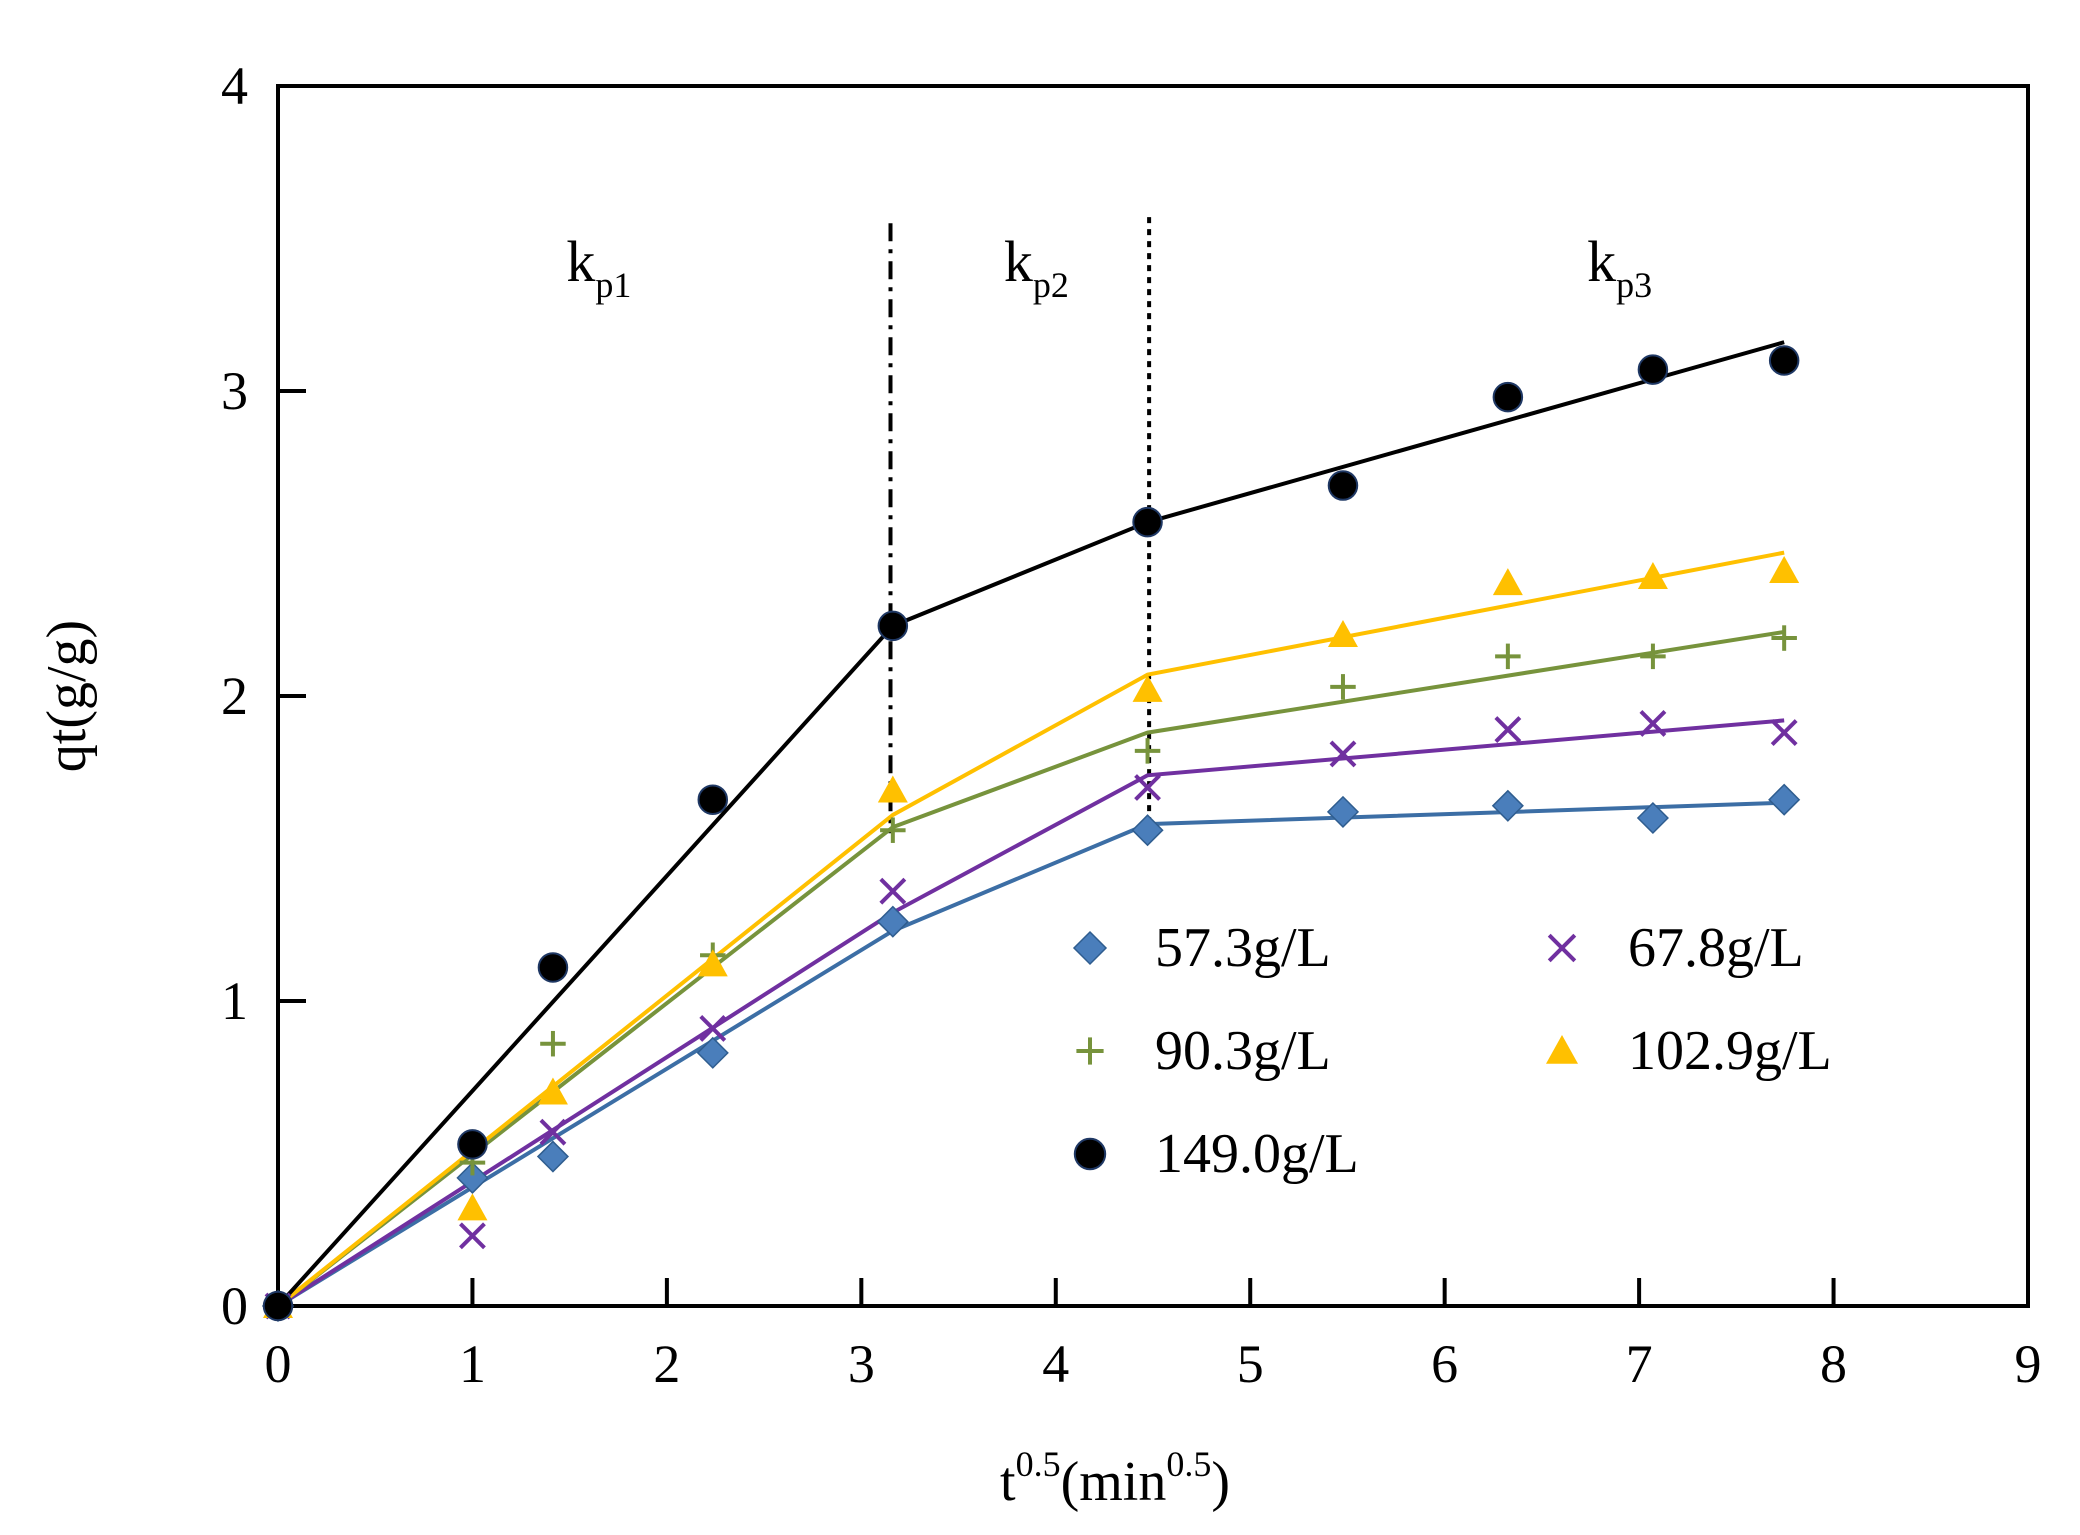 The image size is (2080, 1535). Describe the element at coordinates (1444, 1364) in the screenshot. I see `x-tick-label: 6` at that location.